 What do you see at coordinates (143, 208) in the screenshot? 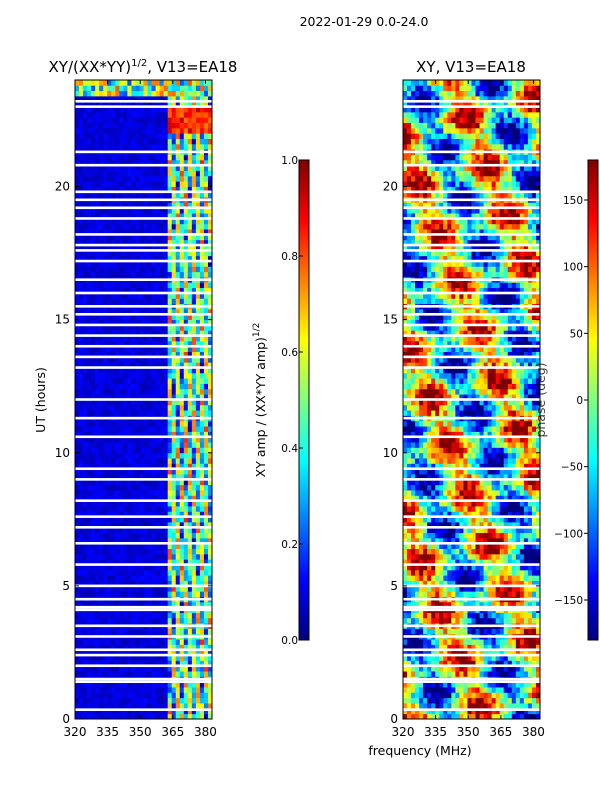
I see `flagged-row` at bounding box center [143, 208].